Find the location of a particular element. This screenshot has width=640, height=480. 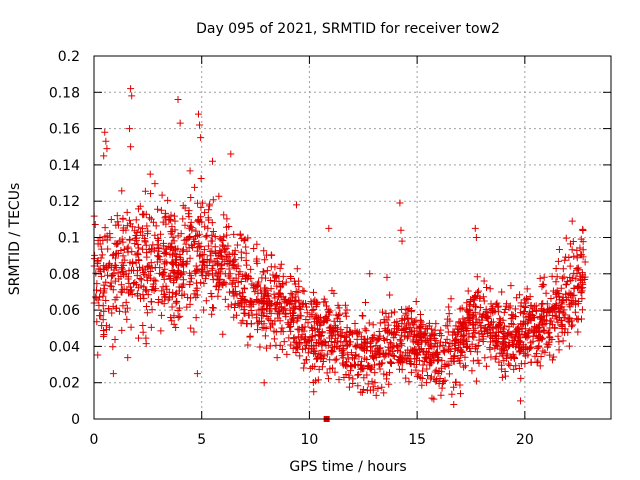

y-tick-label: 0.1 is located at coordinates (69, 239).